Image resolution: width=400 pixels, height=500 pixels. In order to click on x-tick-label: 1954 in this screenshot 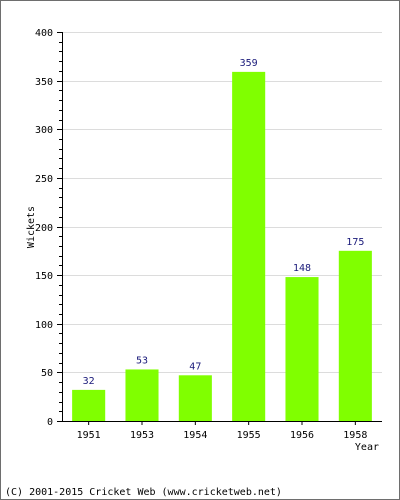, I will do `click(195, 435)`.